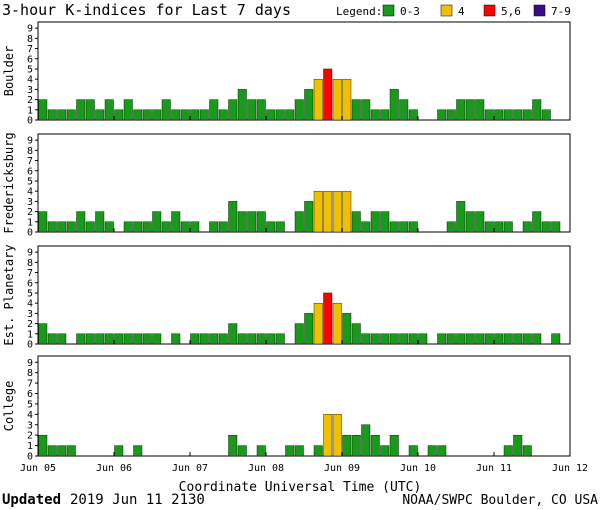 The image size is (600, 510). What do you see at coordinates (342, 468) in the screenshot?
I see `x-tick-label: Jun 09` at bounding box center [342, 468].